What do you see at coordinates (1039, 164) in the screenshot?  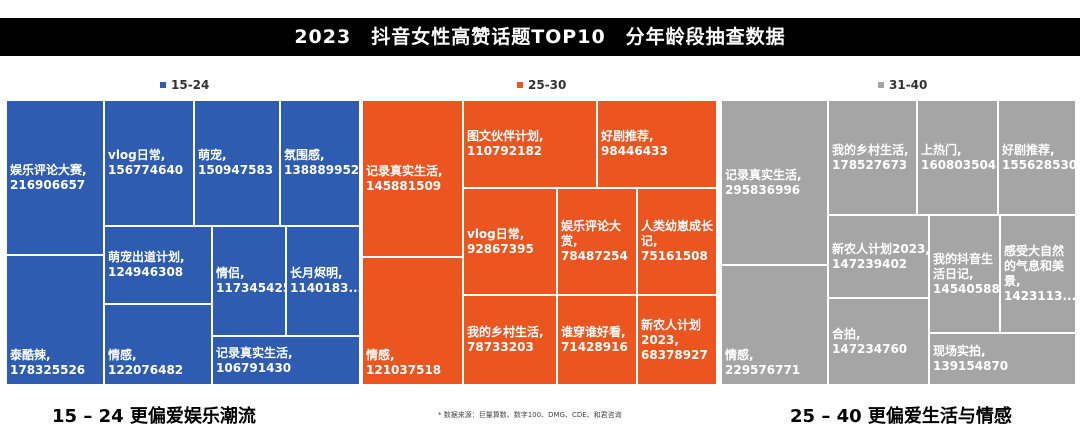 I see `cell-value-label: 155628530` at bounding box center [1039, 164].